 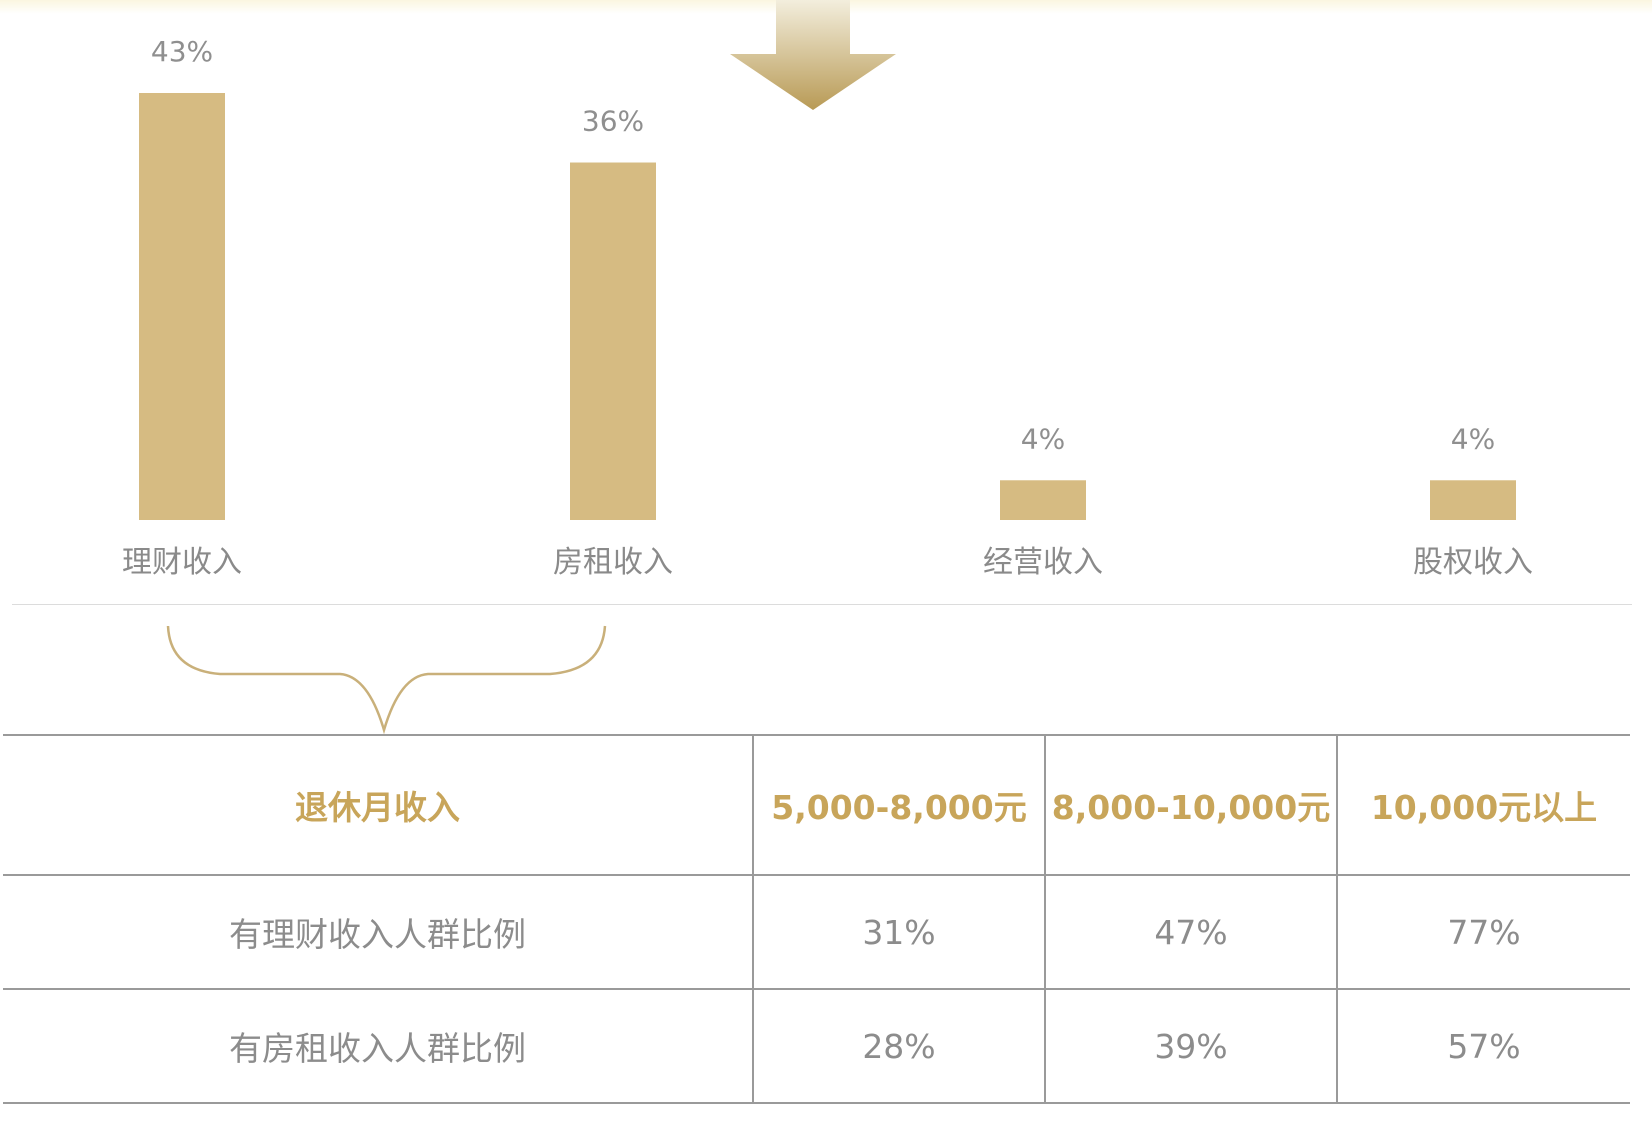 I want to click on table-row: 有房租收入人群比例 28% 39% 57%, so click(x=816, y=1046).